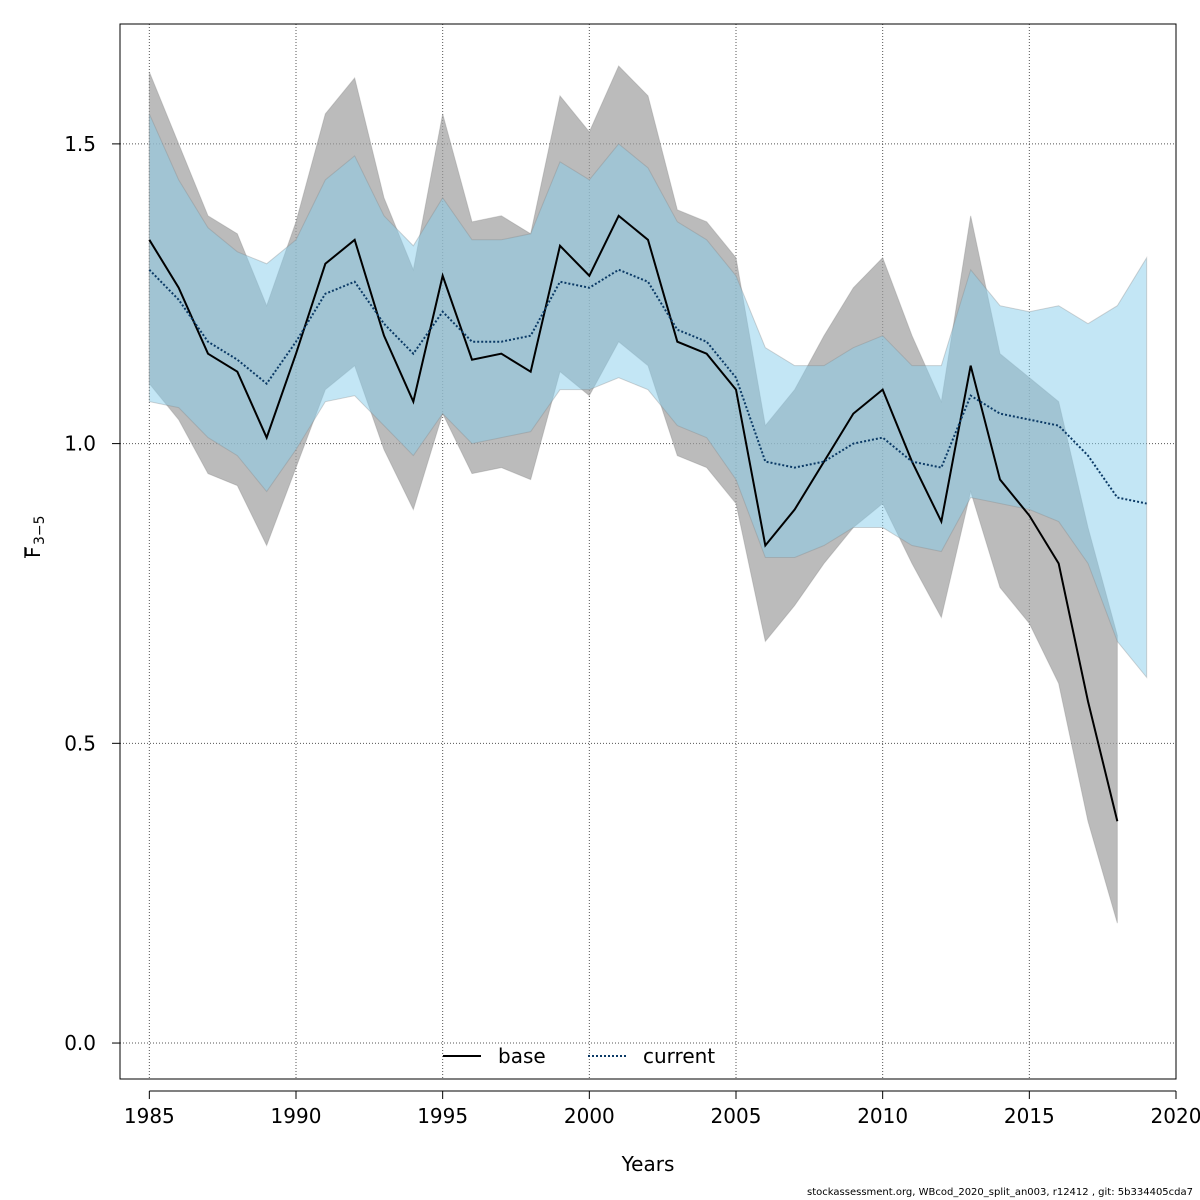 Image resolution: width=1200 pixels, height=1200 pixels. Describe the element at coordinates (736, 1116) in the screenshot. I see `x-tick-label: 2005` at that location.